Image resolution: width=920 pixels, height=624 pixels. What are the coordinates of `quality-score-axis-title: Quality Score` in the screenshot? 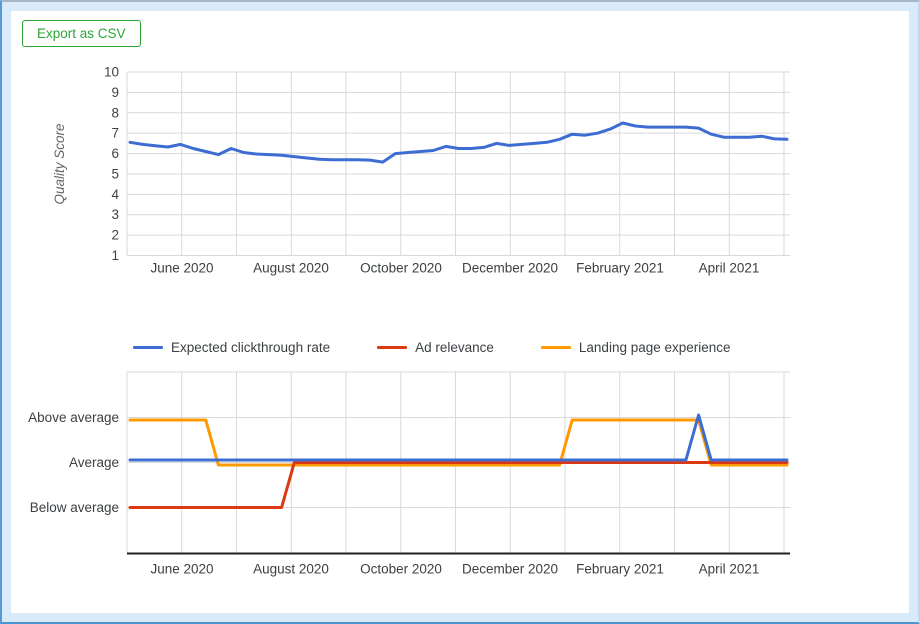 It's located at (59, 163).